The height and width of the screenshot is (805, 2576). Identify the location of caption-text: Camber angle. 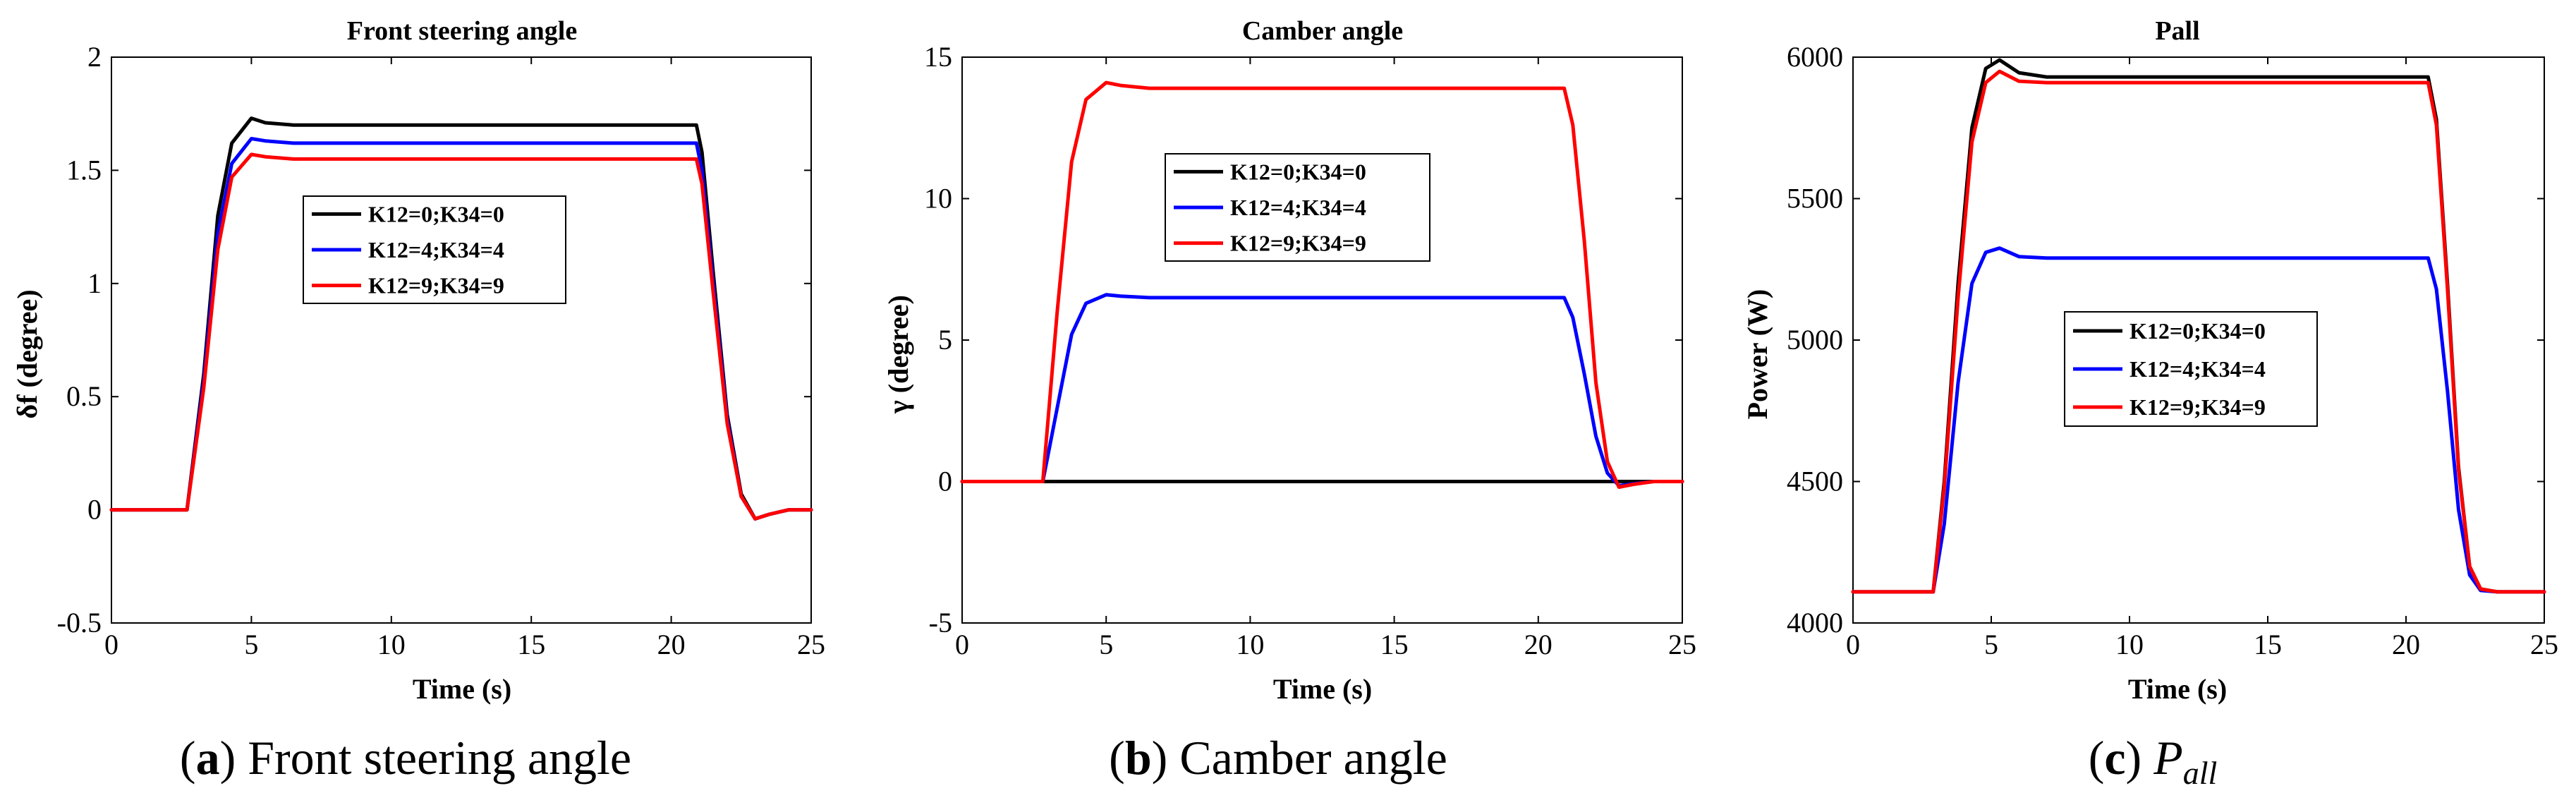
(1313, 758).